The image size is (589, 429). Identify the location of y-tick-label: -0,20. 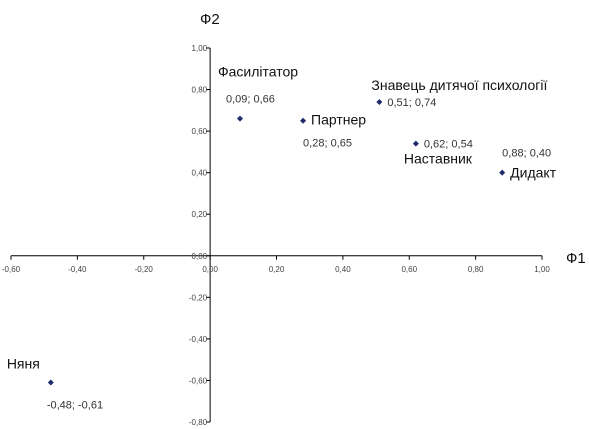
(198, 297).